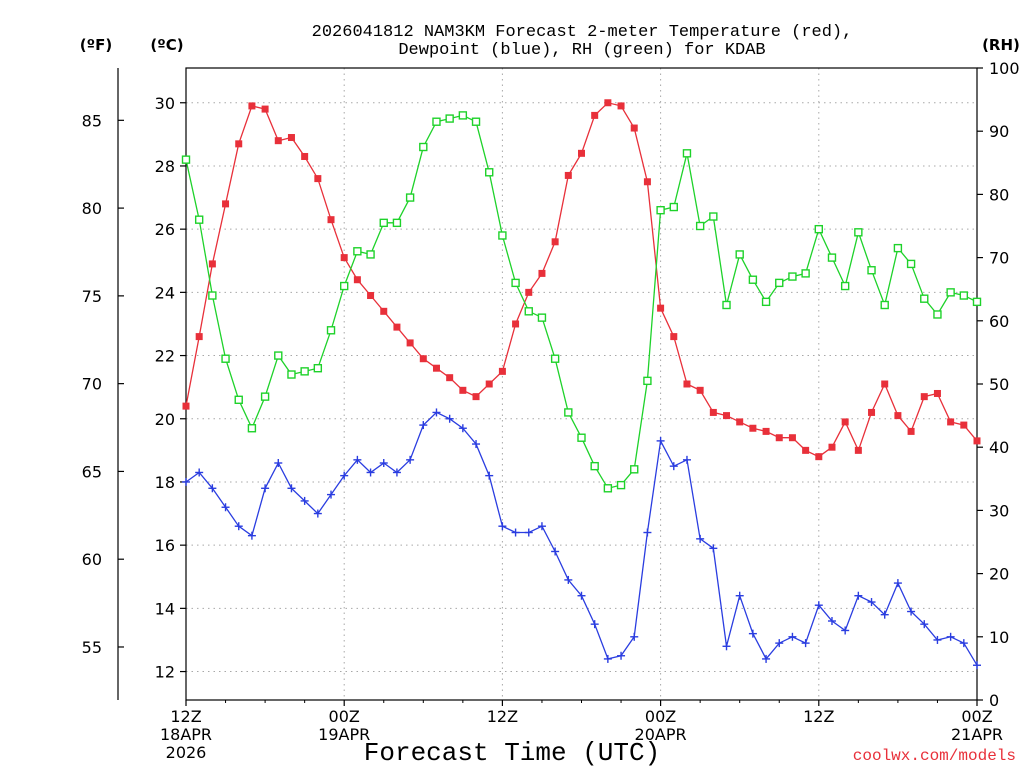 This screenshot has width=1024, height=768. What do you see at coordinates (999, 131) in the screenshot?
I see `rh-tick-label: 90` at bounding box center [999, 131].